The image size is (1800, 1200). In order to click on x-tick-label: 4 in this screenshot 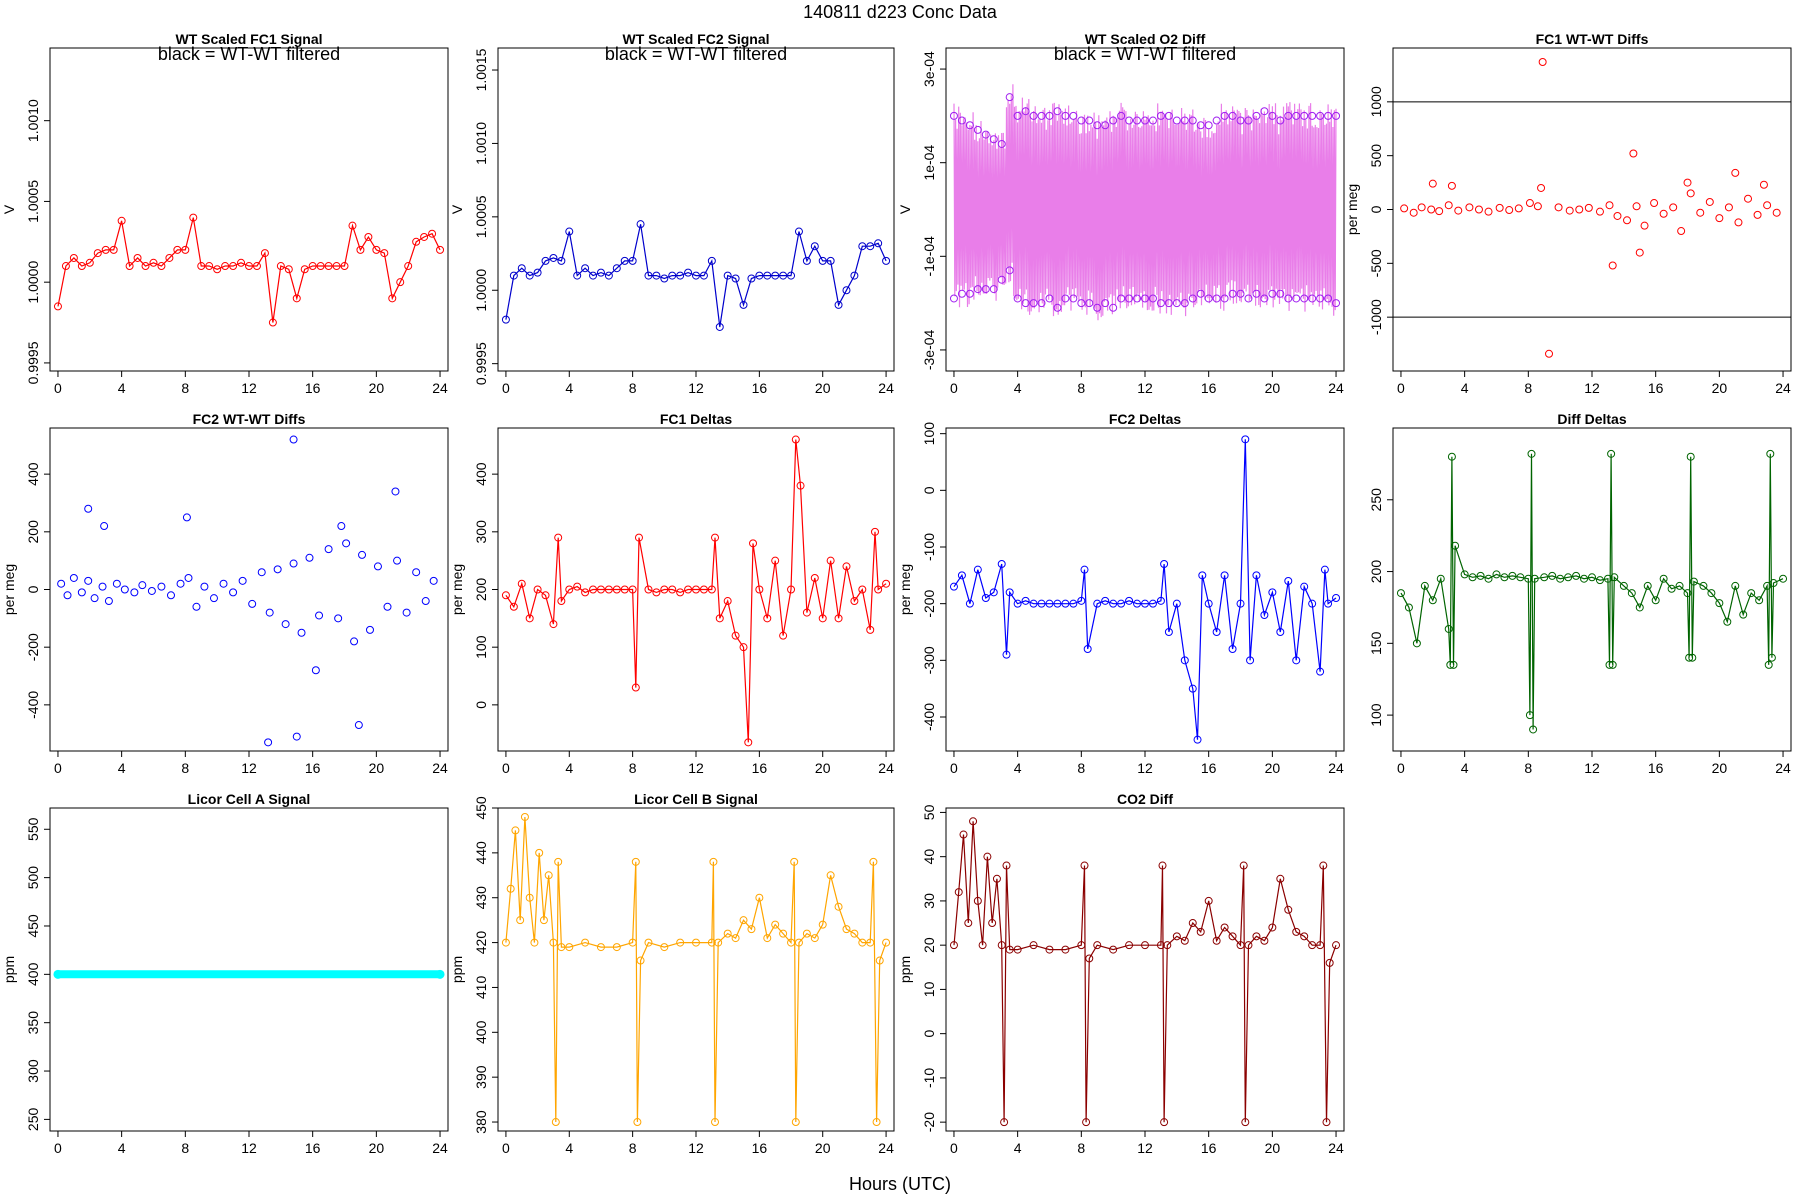, I will do `click(122, 388)`.